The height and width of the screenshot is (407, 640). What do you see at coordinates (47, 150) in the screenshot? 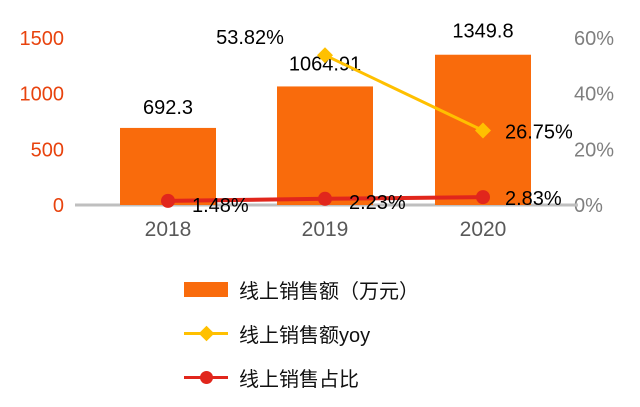
I see `left-axis-tick: 500` at bounding box center [47, 150].